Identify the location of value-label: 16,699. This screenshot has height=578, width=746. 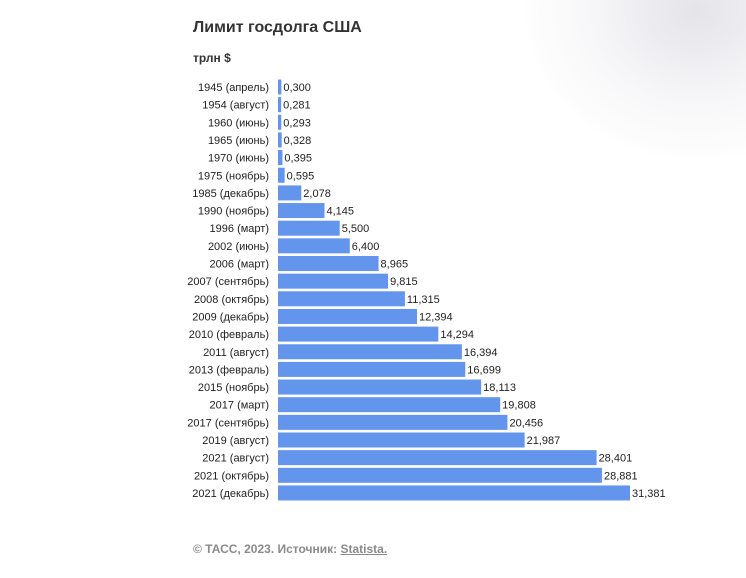
(484, 370).